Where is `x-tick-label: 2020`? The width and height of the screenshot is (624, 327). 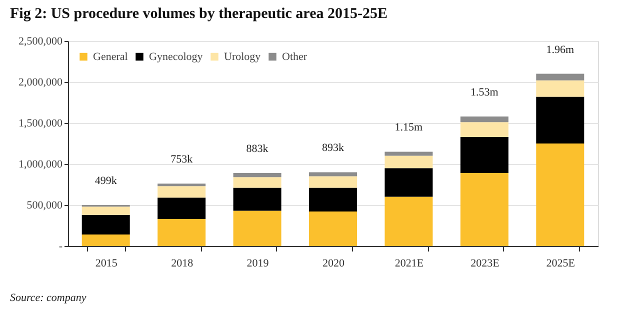
x-tick-label: 2020 is located at coordinates (333, 264).